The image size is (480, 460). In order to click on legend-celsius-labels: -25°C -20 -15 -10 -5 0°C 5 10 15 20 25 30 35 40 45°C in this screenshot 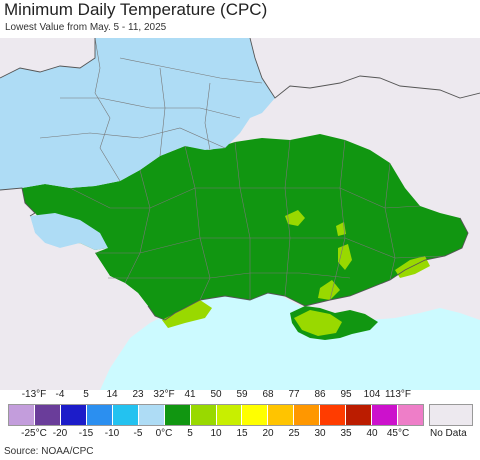, I will do `click(240, 435)`.